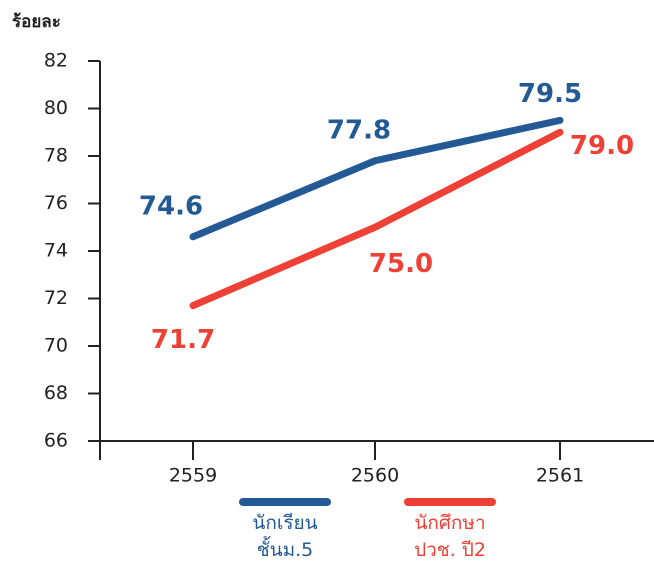 The image size is (654, 563). Describe the element at coordinates (56, 298) in the screenshot. I see `y-tick-label: 72` at that location.